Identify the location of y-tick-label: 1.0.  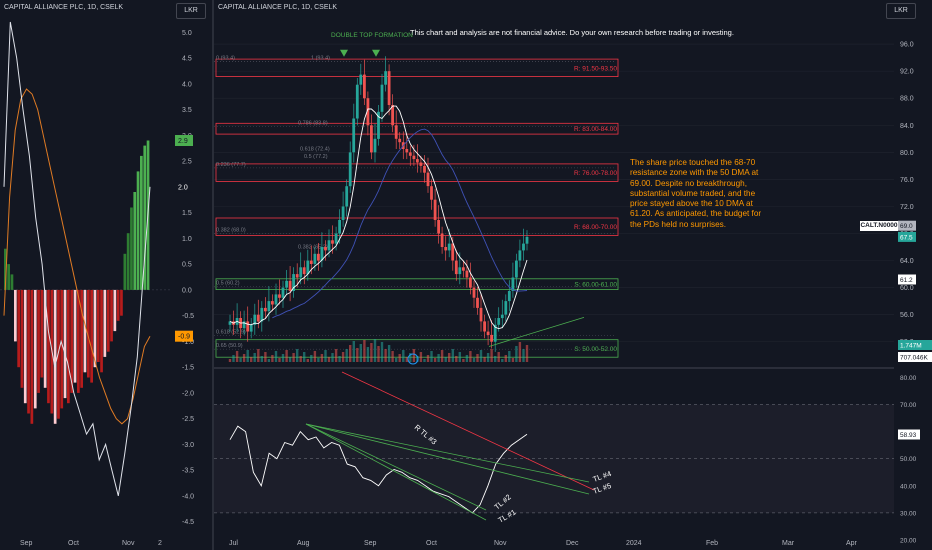
(187, 239).